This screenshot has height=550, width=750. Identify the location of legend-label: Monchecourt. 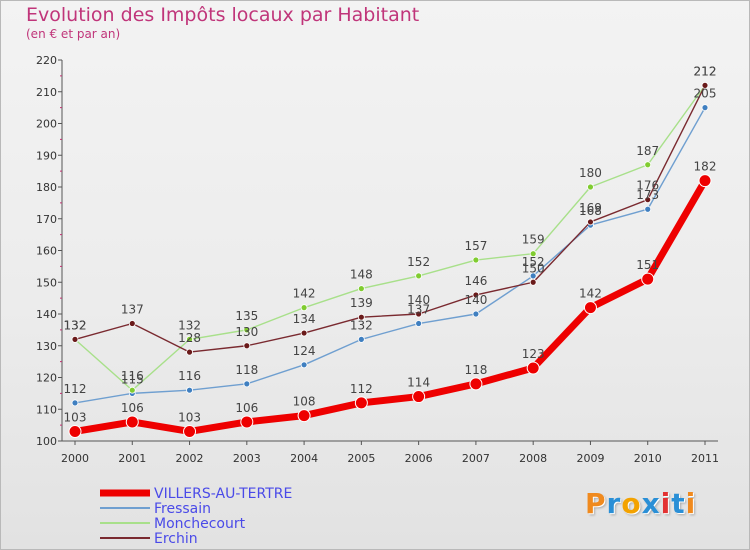
(200, 524).